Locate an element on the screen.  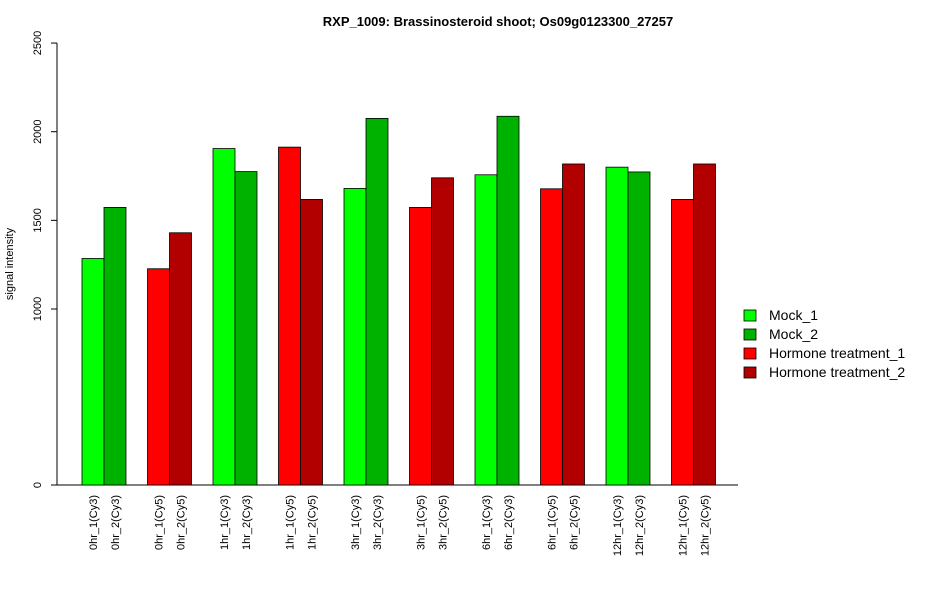
legend-label: Hormone treatment_1 is located at coordinates (837, 353).